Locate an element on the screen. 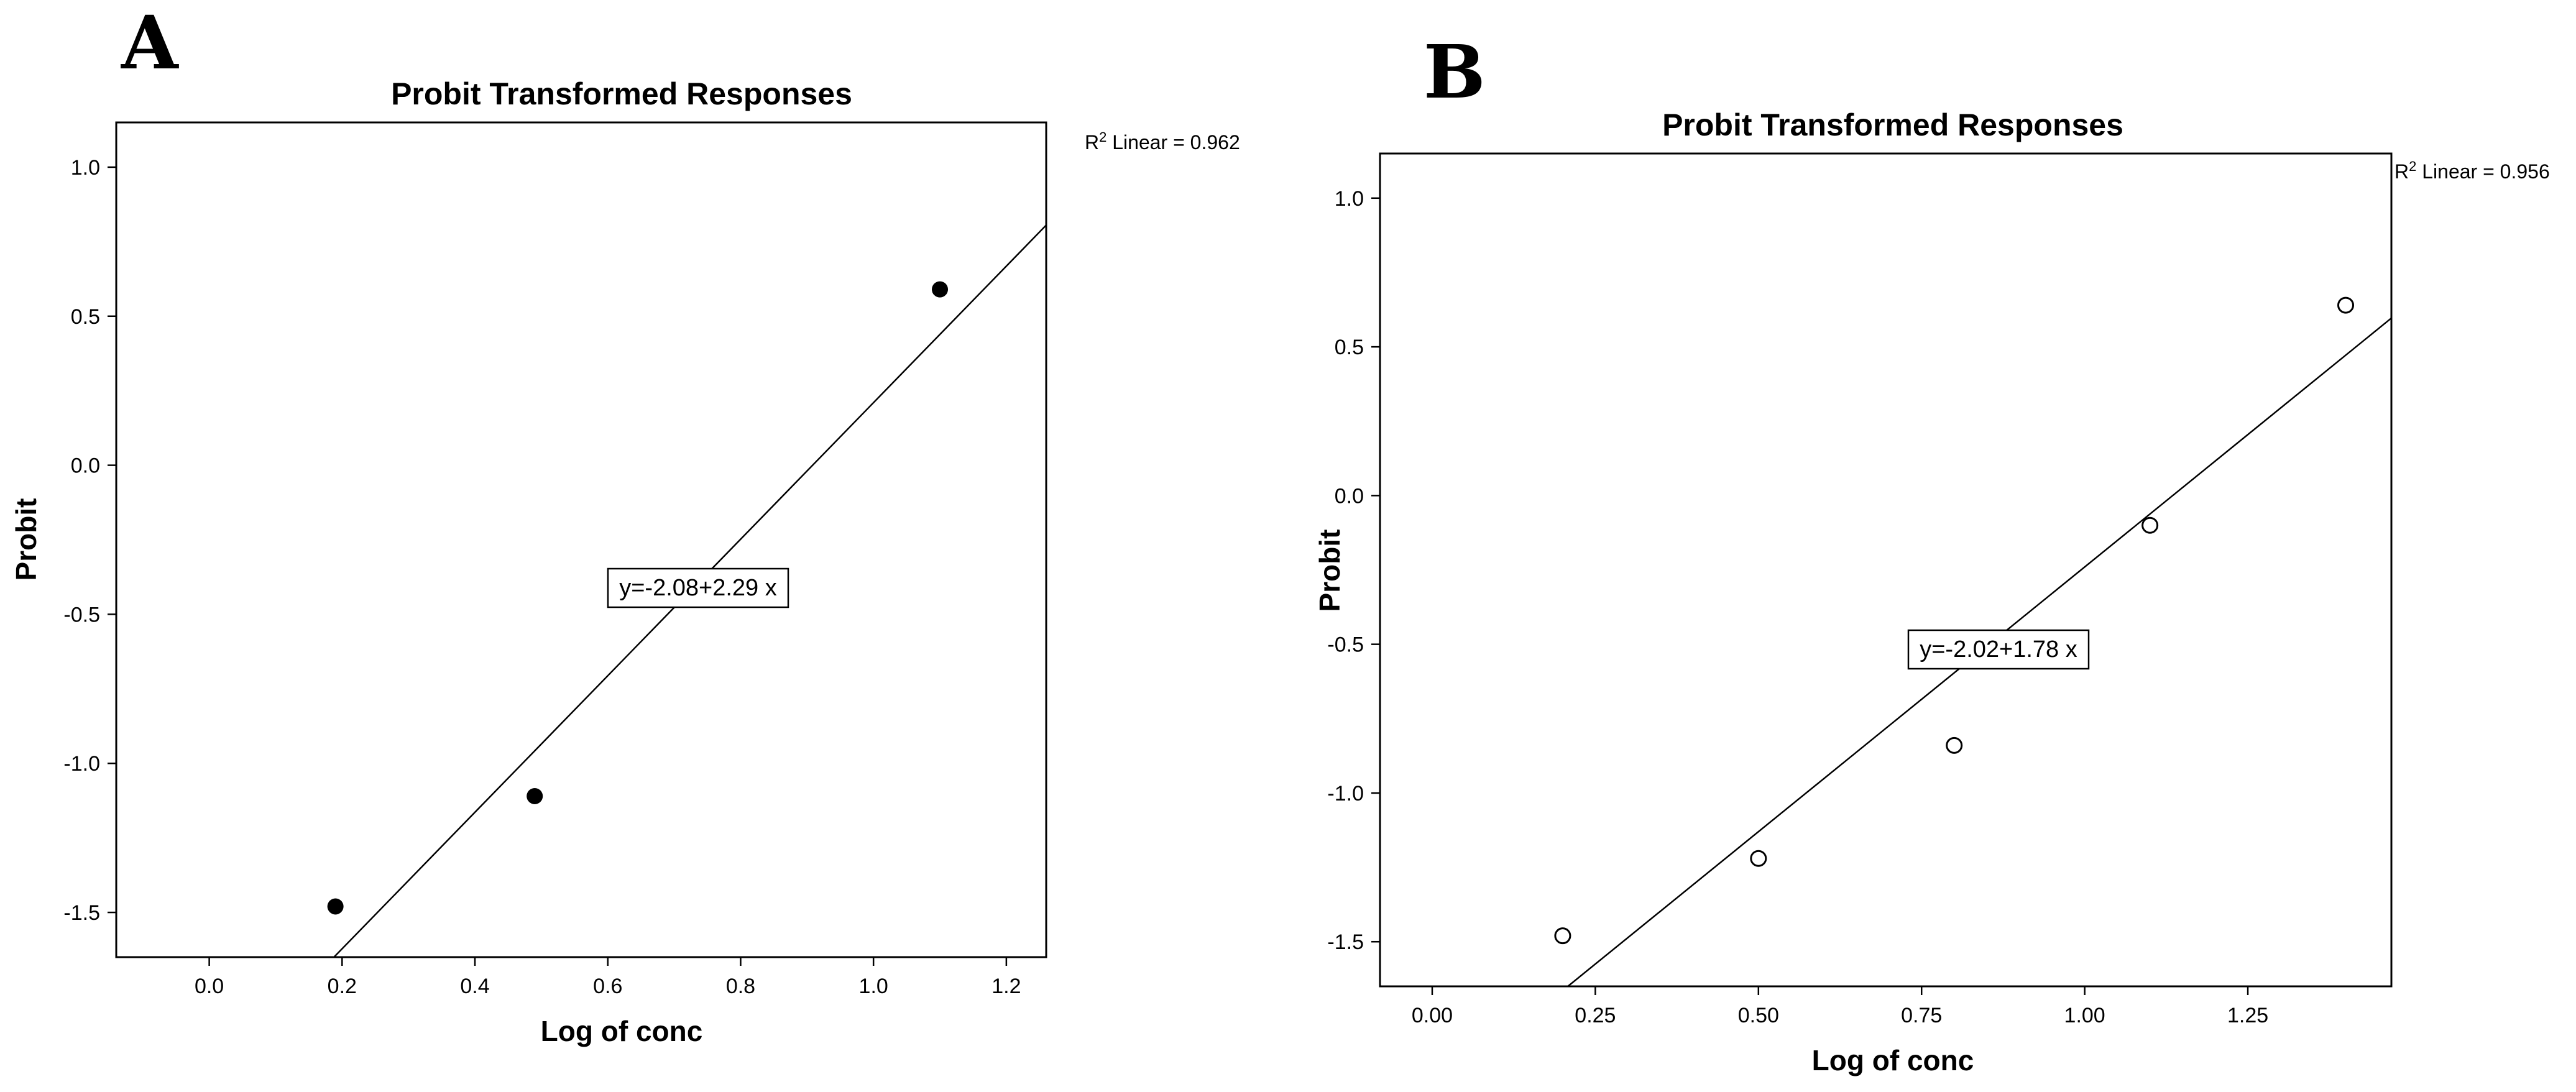 The width and height of the screenshot is (2576, 1092). x-axis-label-a: Log of conc is located at coordinates (622, 1031).